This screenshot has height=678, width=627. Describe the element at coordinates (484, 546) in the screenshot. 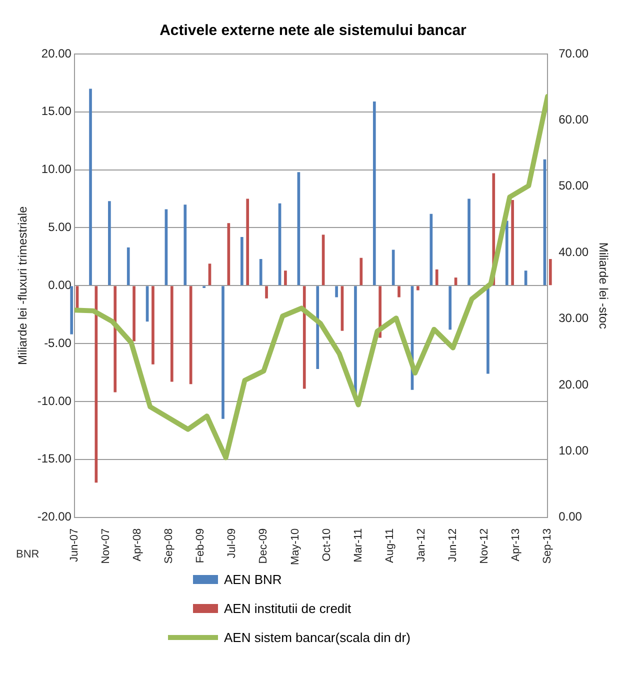

I see `x-tick-label: Nov-12` at that location.